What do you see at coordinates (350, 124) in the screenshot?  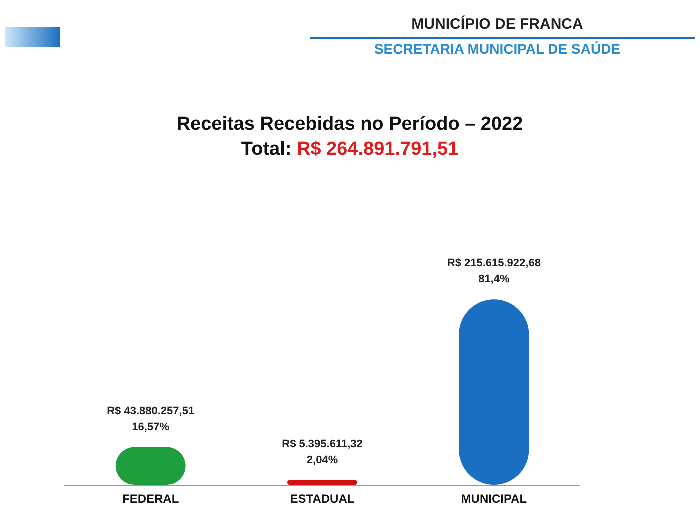 I see `chart-title: Receitas Recebidas no Período – 2022` at bounding box center [350, 124].